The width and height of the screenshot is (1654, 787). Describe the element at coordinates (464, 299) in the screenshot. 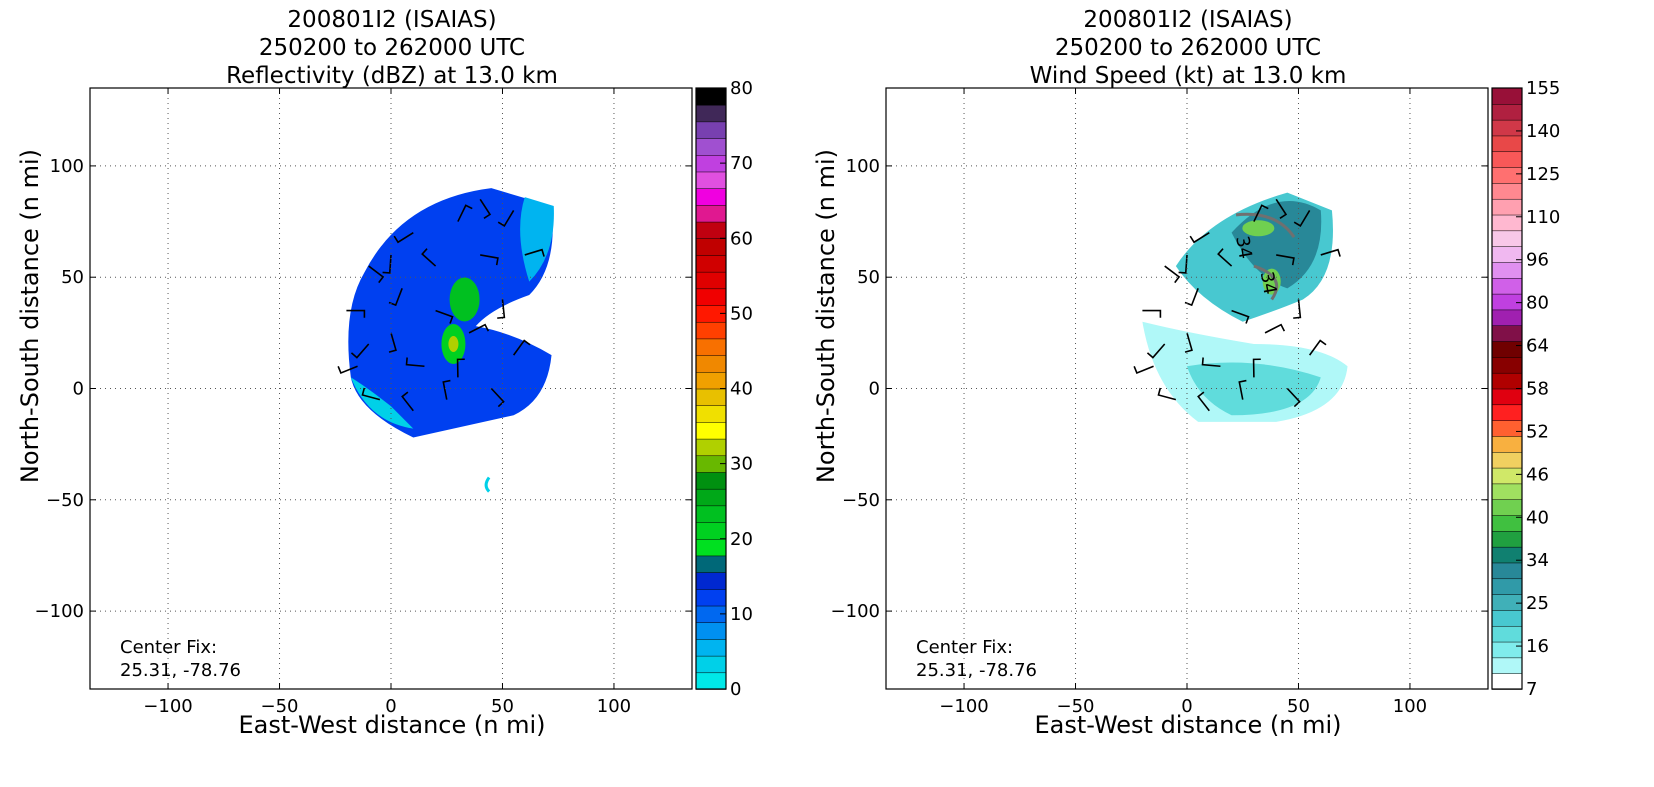

I see `reflectivity-core` at that location.